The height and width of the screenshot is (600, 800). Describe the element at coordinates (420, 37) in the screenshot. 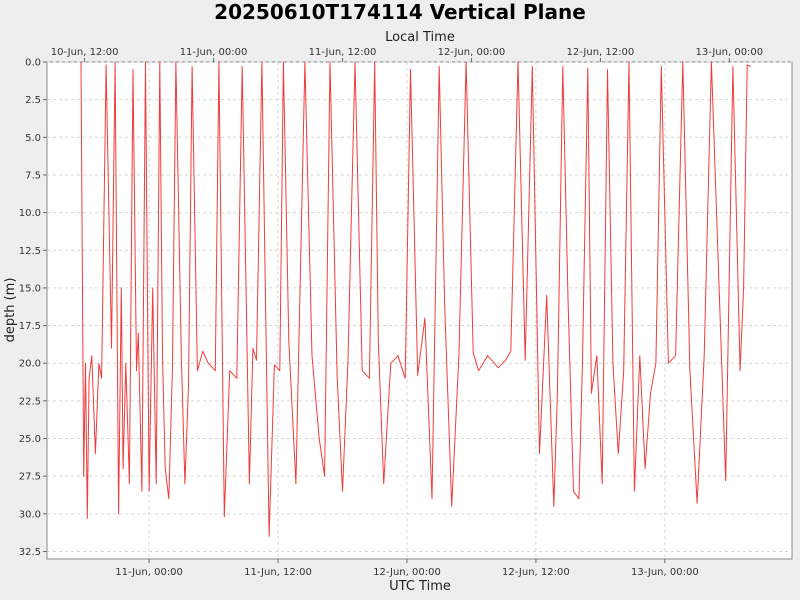

I see `top-axis-label: Local Time` at that location.